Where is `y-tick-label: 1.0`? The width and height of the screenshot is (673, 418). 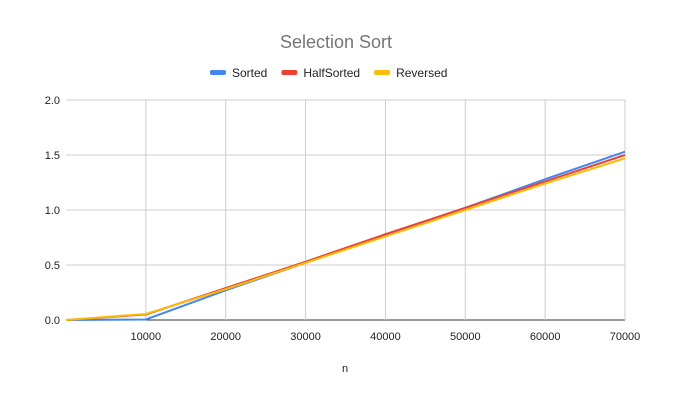 y-tick-label: 1.0 is located at coordinates (52, 211).